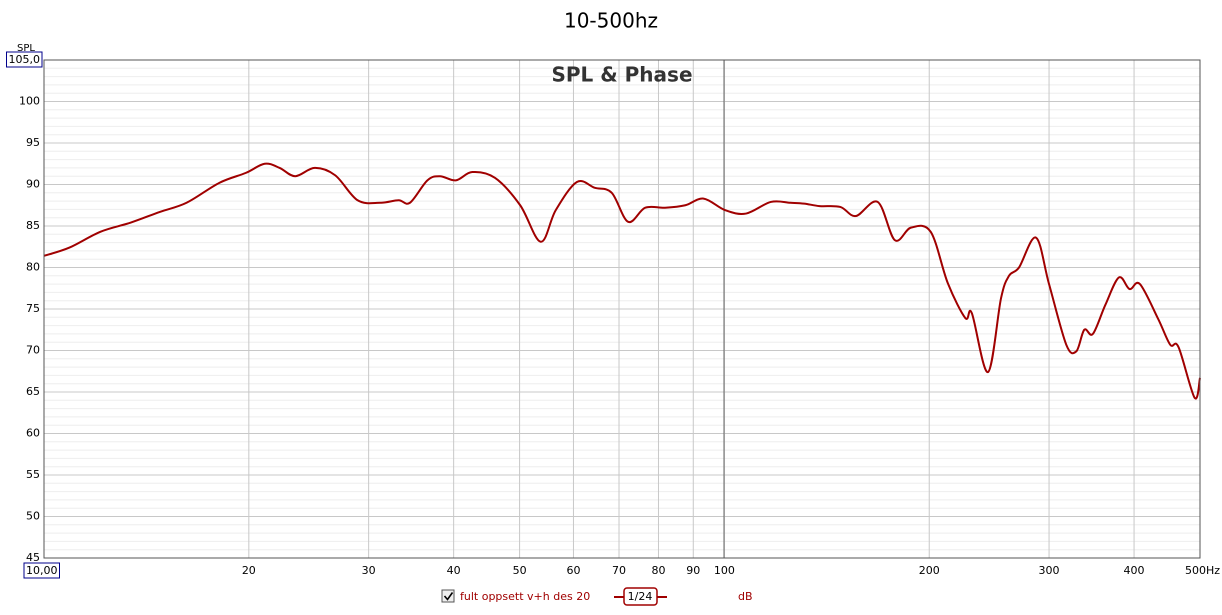 The width and height of the screenshot is (1222, 615). Describe the element at coordinates (33, 350) in the screenshot. I see `y-tick-label: 70` at that location.